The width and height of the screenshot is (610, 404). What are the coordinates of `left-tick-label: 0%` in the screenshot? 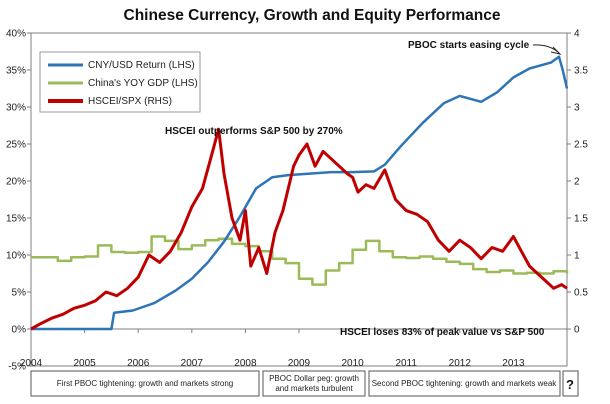 It's located at (19, 330).